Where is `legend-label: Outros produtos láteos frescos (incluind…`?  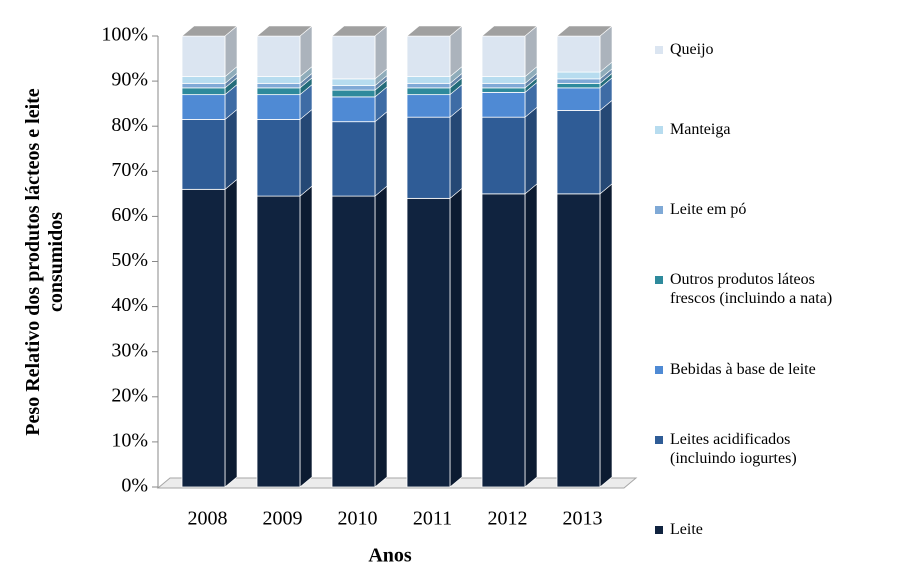
legend-label: Outros produtos láteos frescos (incluind… is located at coordinates (751, 289).